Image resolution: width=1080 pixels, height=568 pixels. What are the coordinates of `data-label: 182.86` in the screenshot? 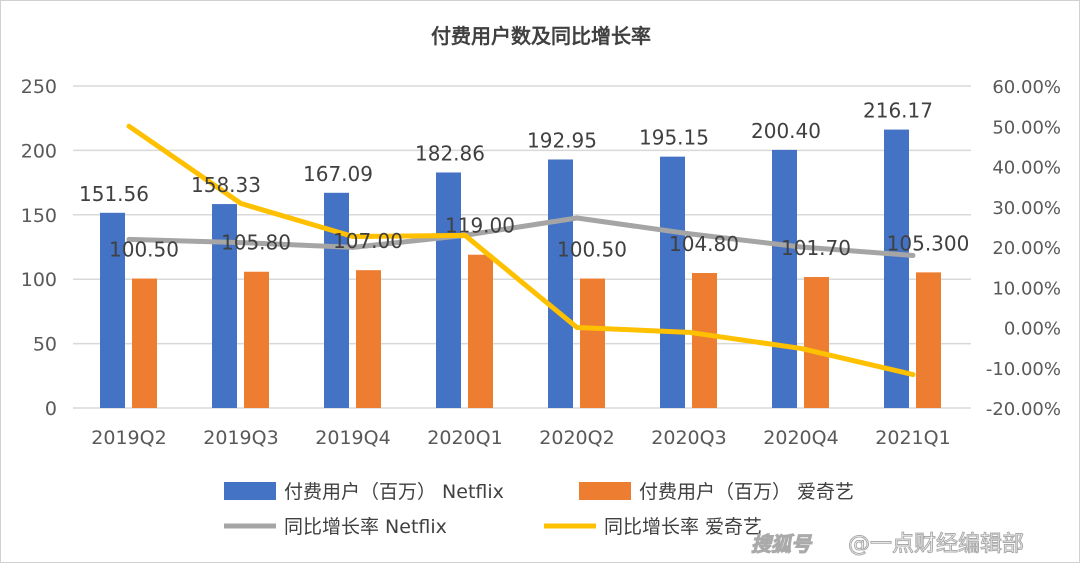 It's located at (450, 153).